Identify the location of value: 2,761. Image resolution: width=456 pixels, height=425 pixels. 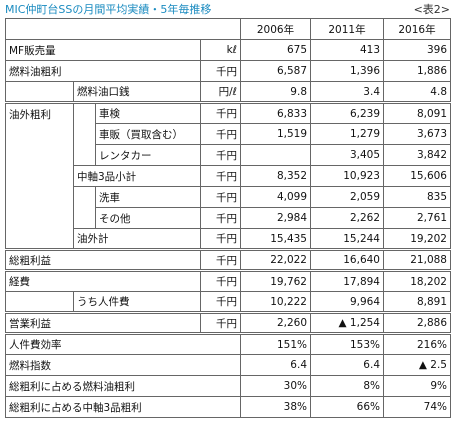
(417, 218).